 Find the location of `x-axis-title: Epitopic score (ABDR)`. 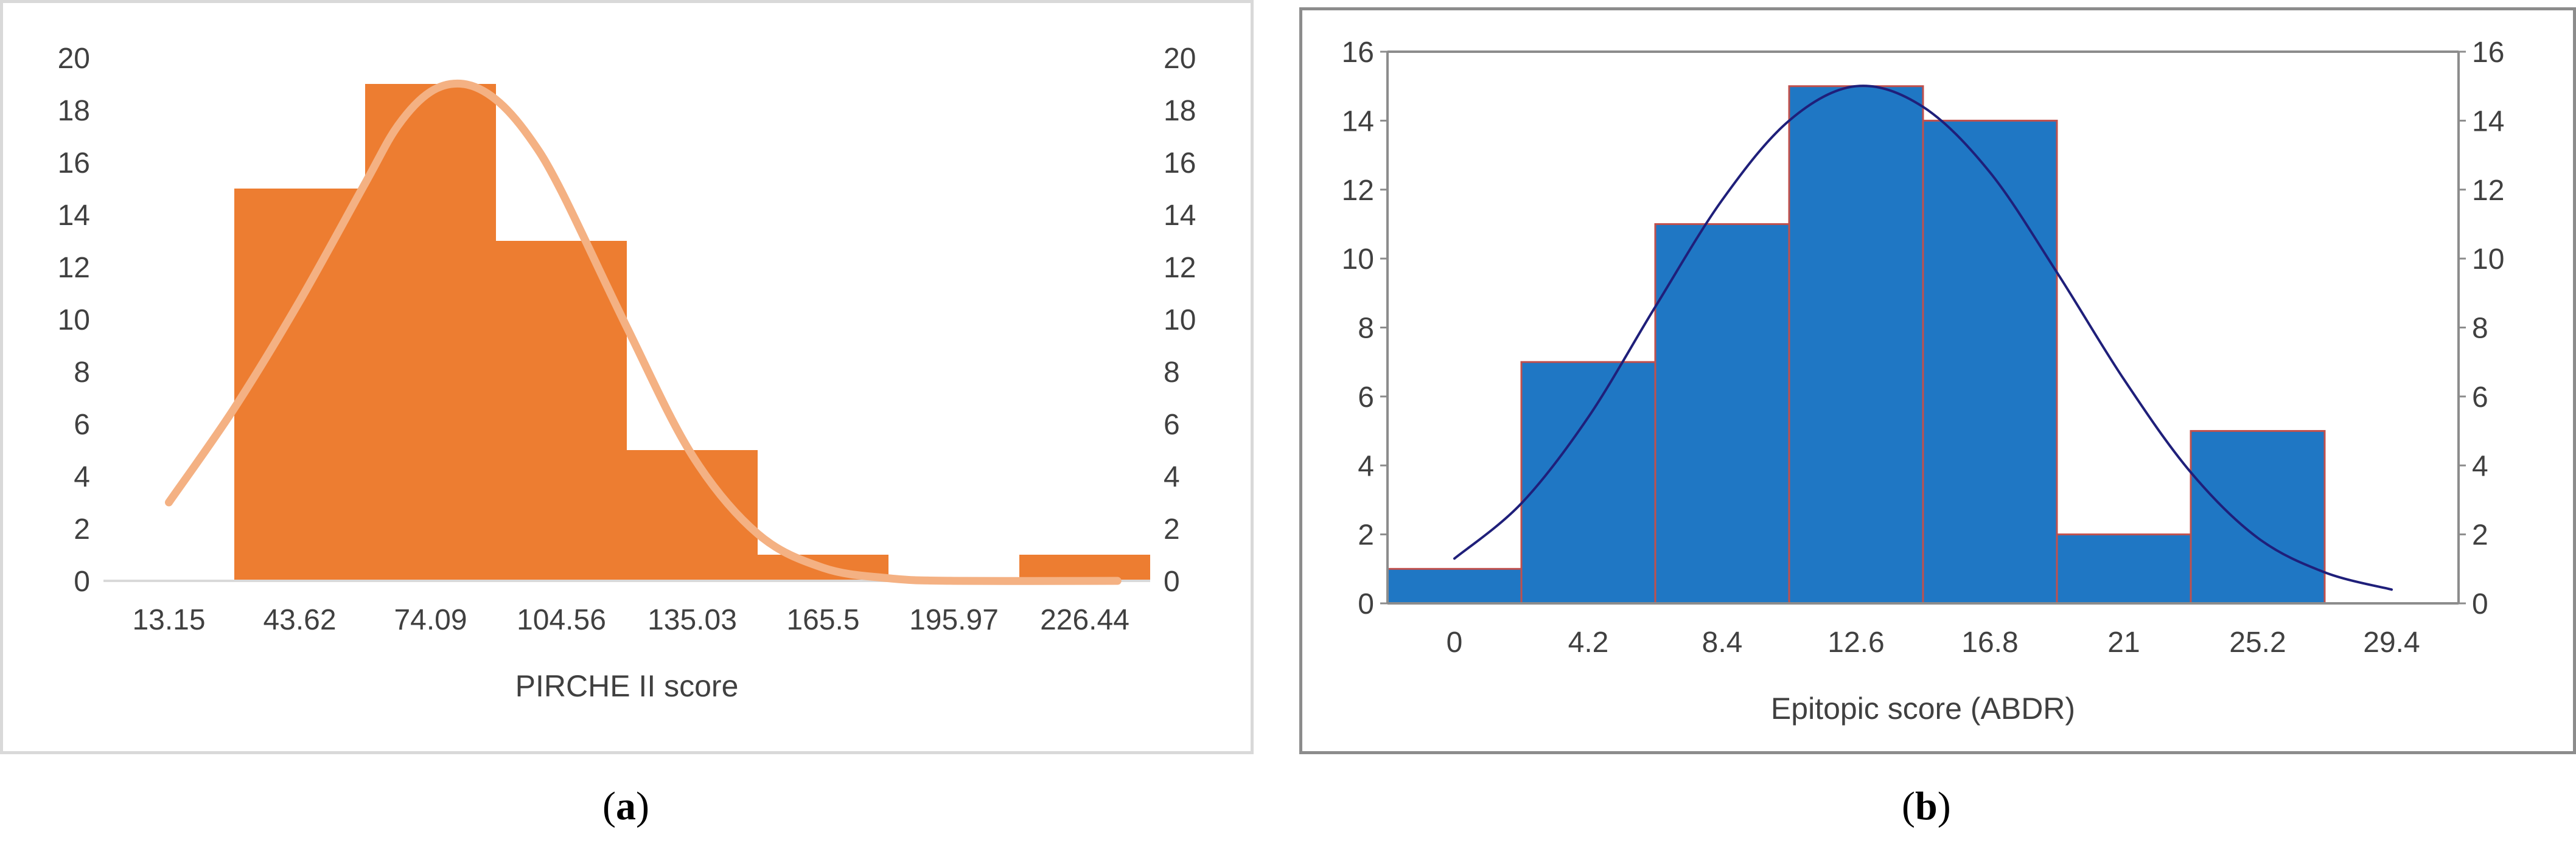

x-axis-title: Epitopic score (ABDR) is located at coordinates (1923, 709).